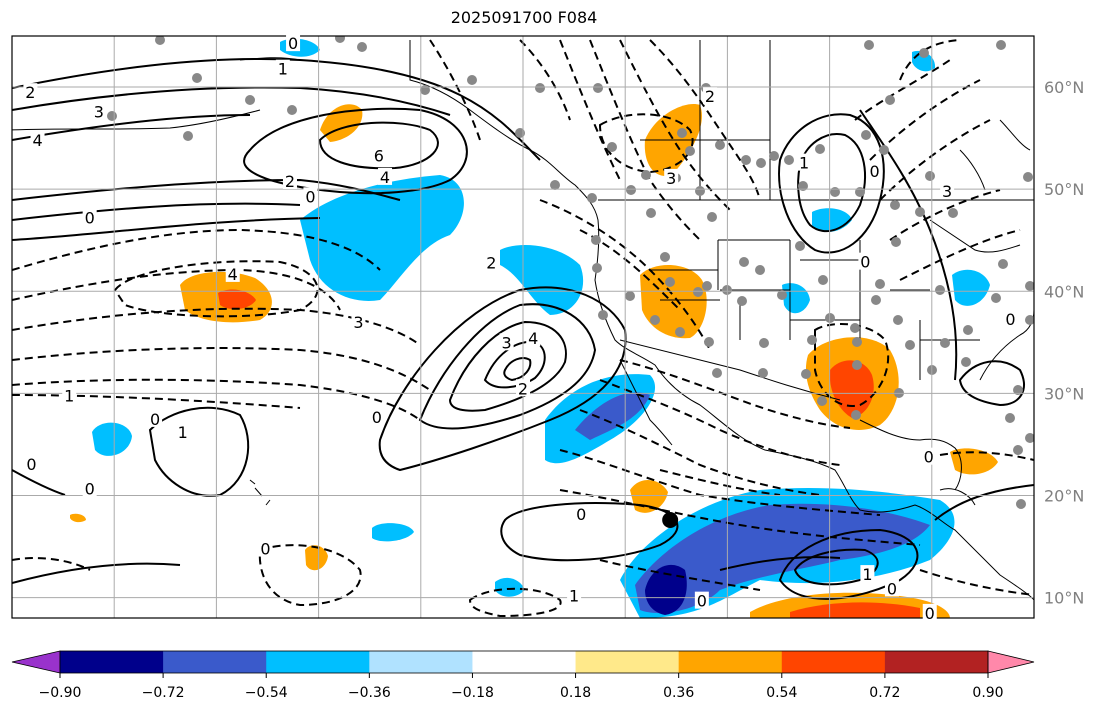  Describe the element at coordinates (163, 693) in the screenshot. I see `colorbar-tick-label: −0.72` at that location.